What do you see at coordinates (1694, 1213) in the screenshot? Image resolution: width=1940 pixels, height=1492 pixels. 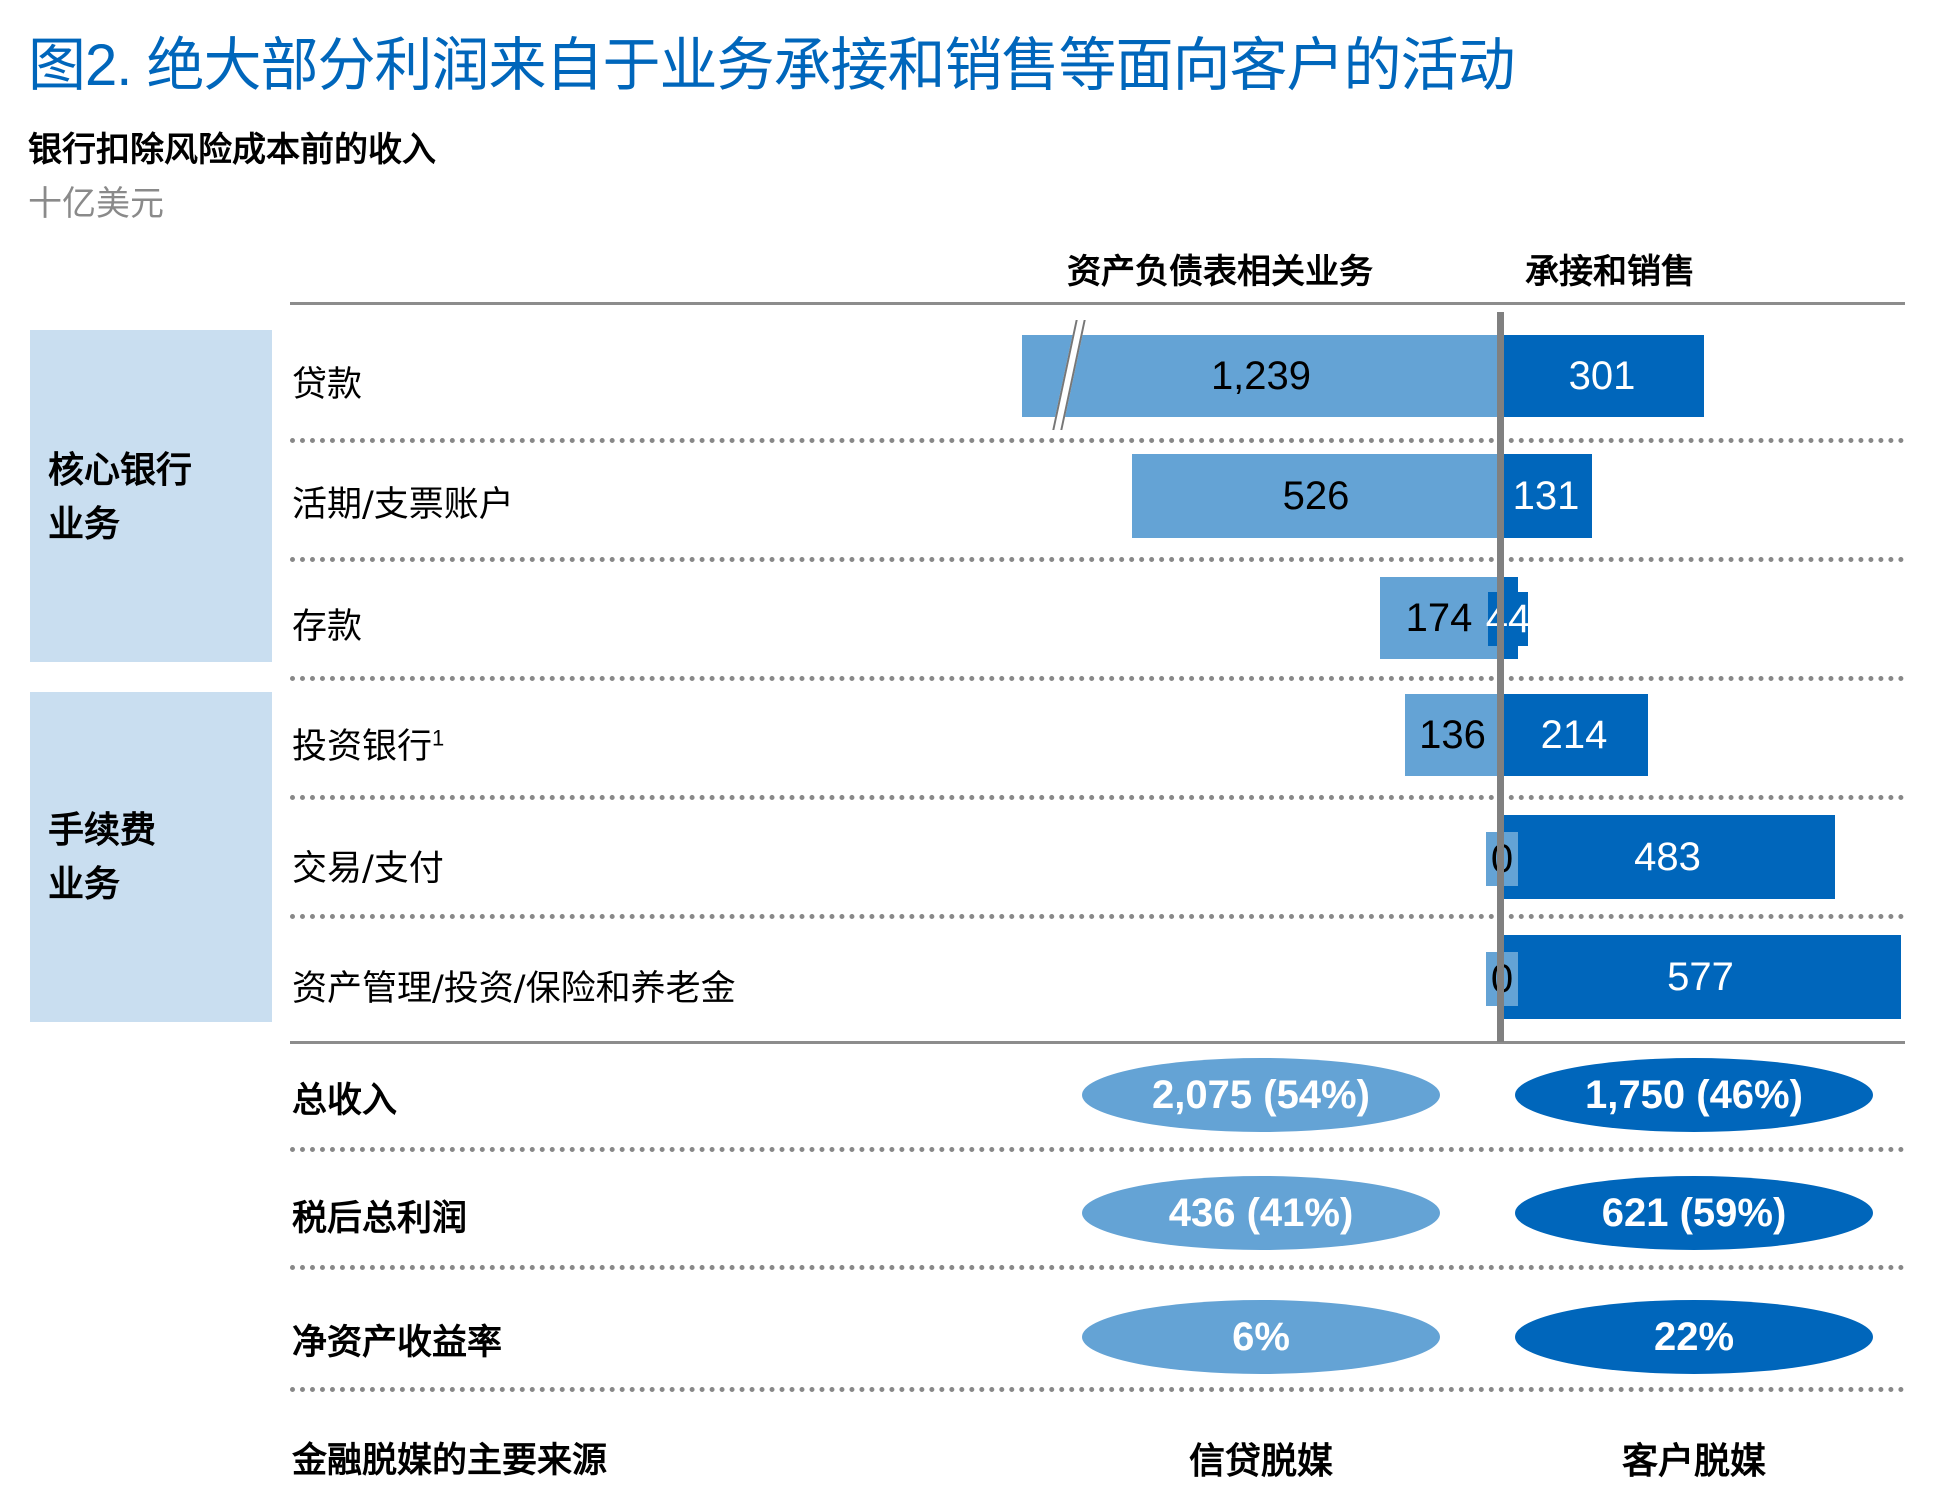 I see `oval-origination-profit: 621 (59%)` at bounding box center [1694, 1213].